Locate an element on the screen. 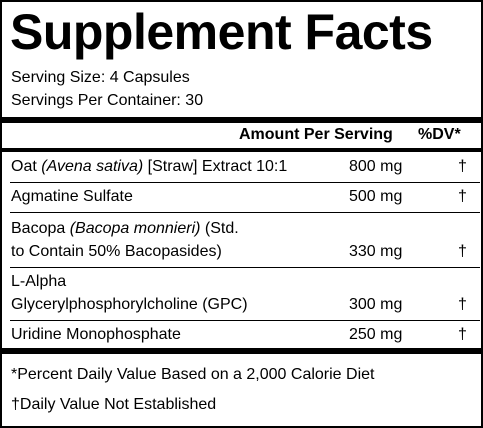 This screenshot has width=483, height=428. ingredient-name: Uridine Monophosphate is located at coordinates (96, 334).